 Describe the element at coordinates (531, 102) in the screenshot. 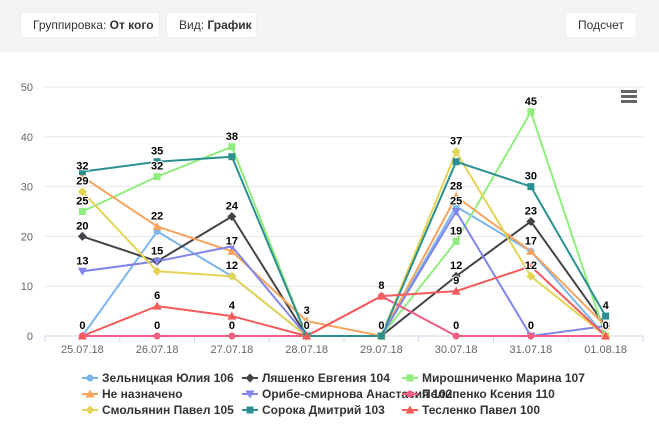

I see `data-label: 45` at that location.